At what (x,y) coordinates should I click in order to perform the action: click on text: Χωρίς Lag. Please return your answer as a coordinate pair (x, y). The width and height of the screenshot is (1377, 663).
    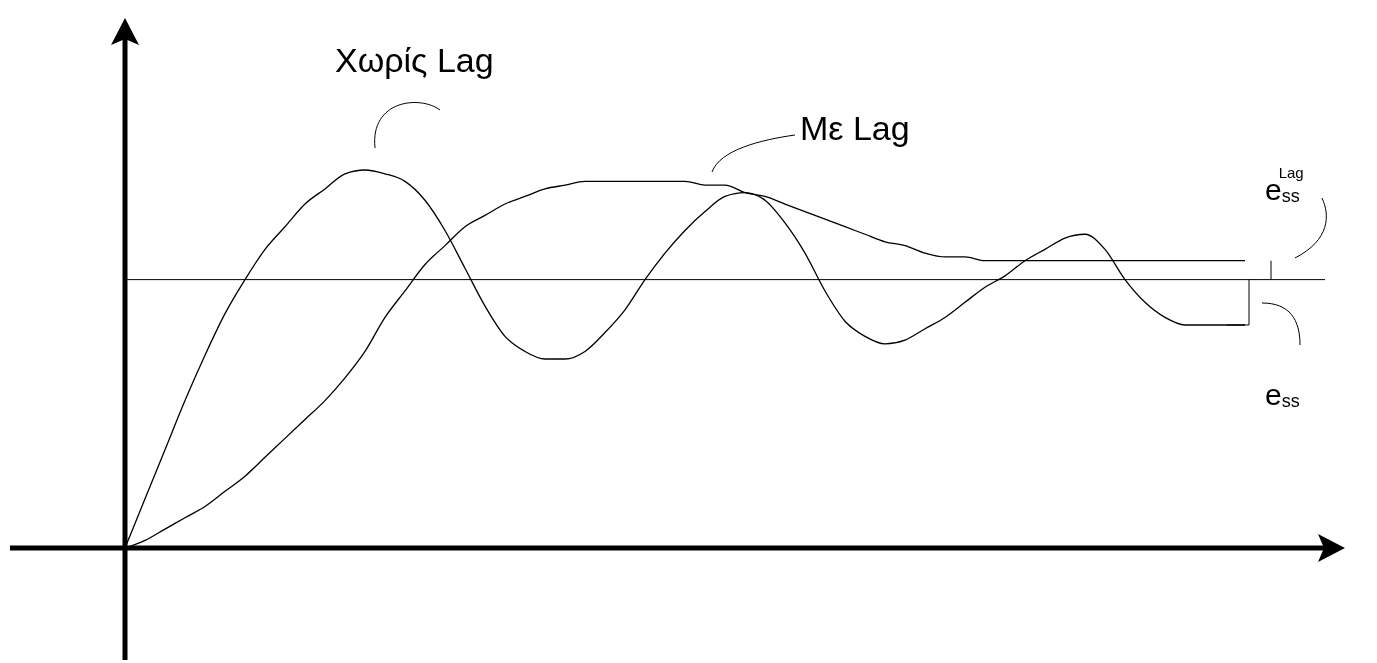
    Looking at the image, I should click on (414, 60).